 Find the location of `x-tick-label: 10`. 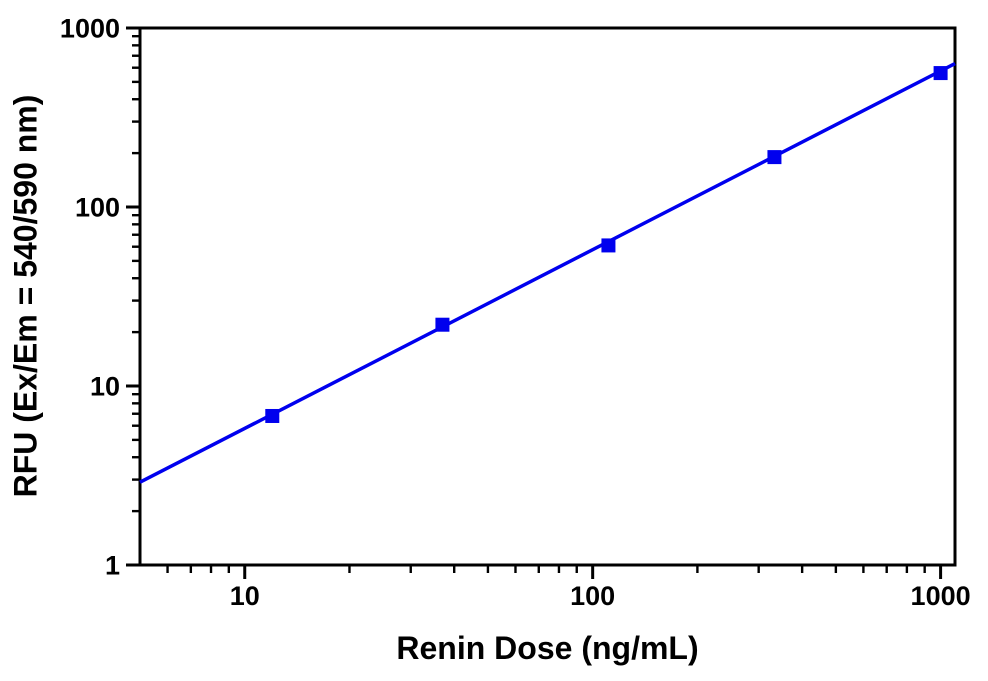

x-tick-label: 10 is located at coordinates (245, 596).